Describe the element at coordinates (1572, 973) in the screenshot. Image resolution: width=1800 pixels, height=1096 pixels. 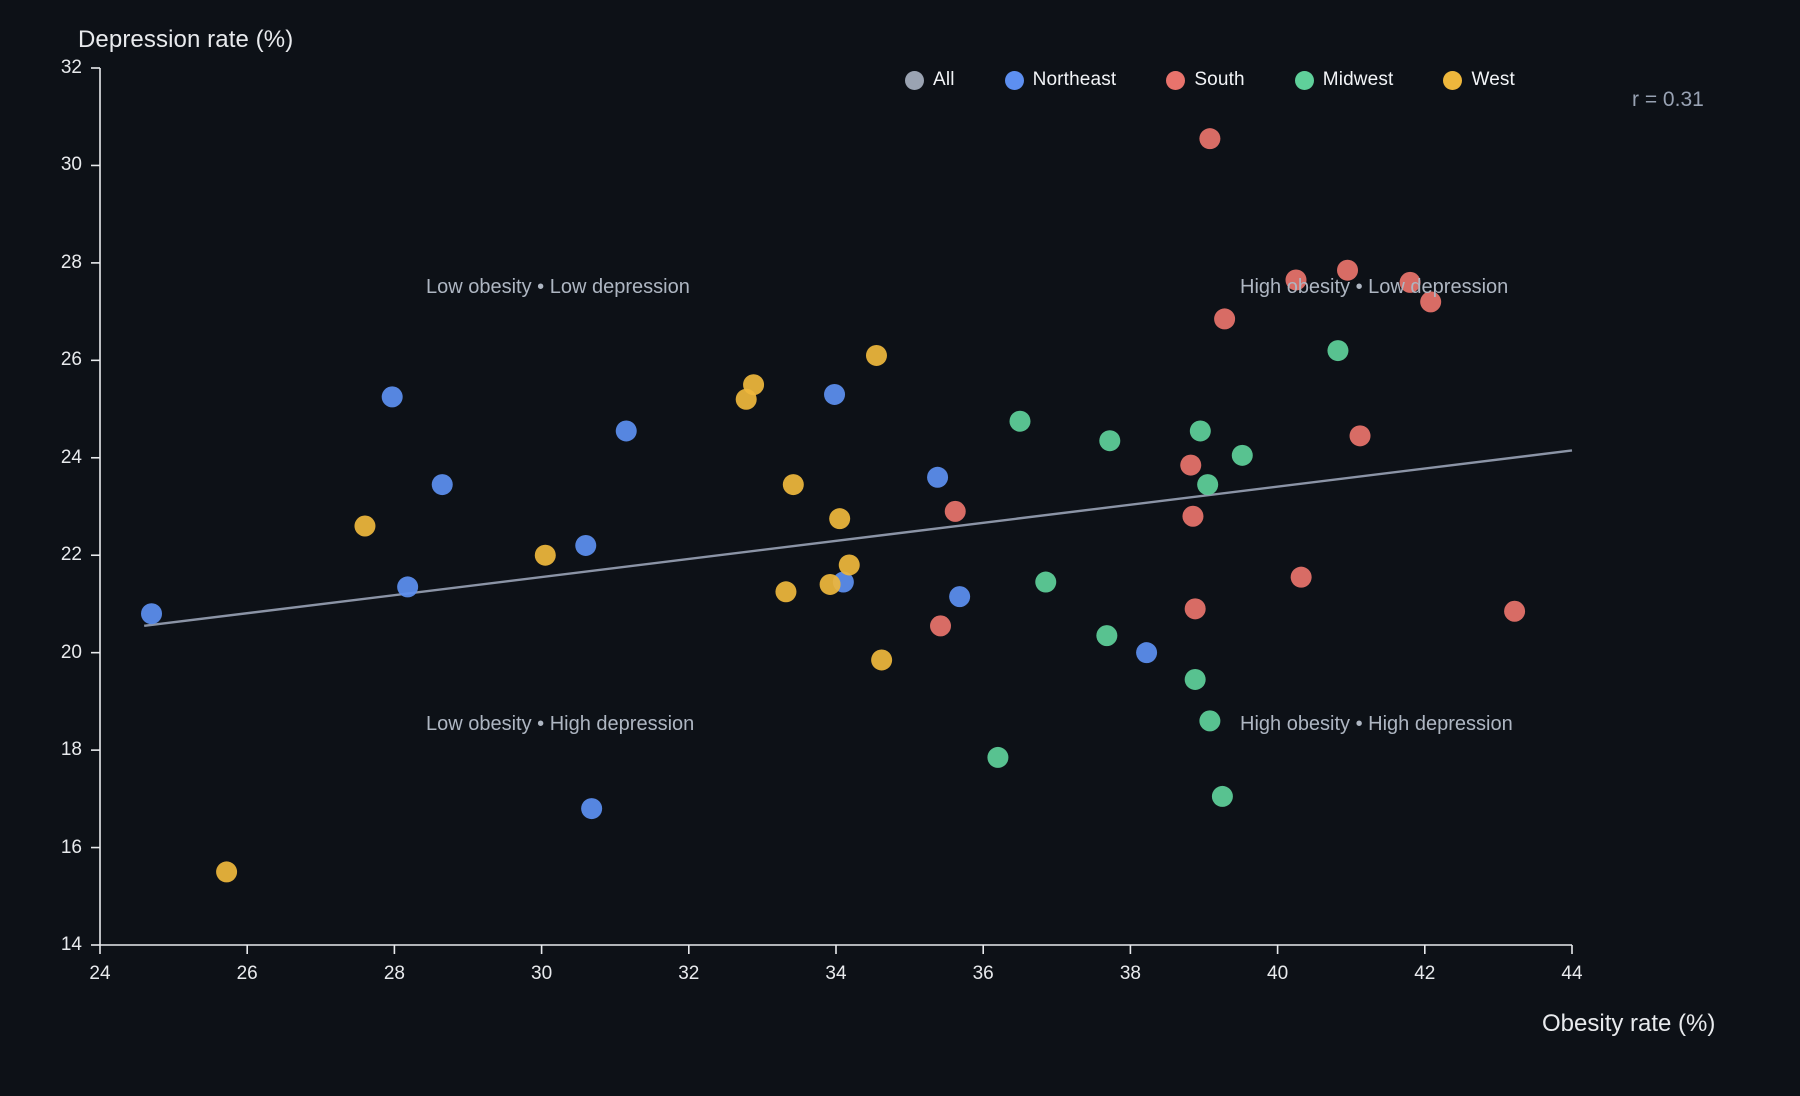
I see `x-tick-label: 44` at that location.